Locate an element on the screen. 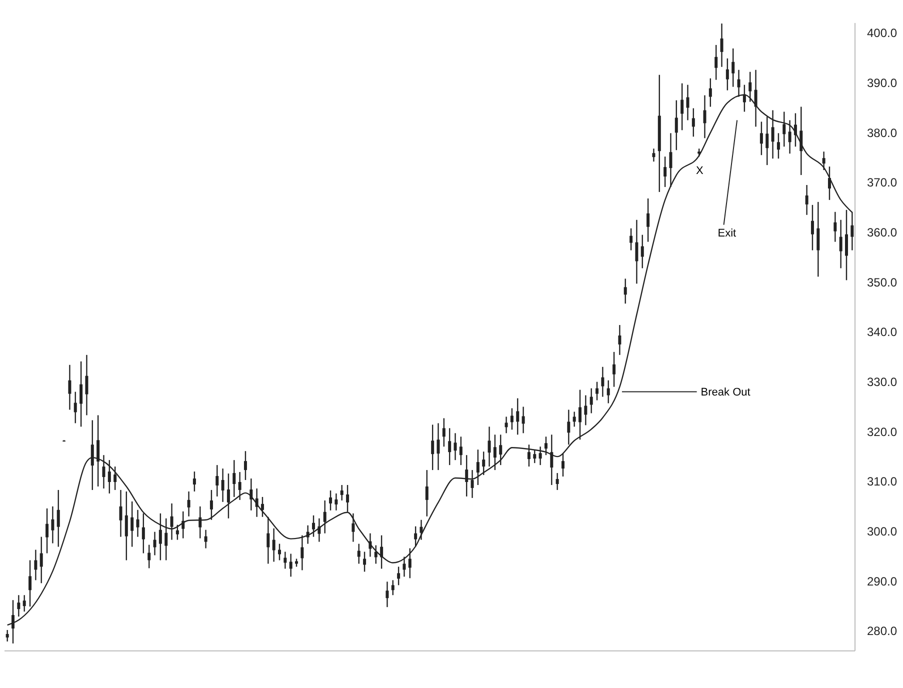 This screenshot has width=903, height=688. y-tick-label: 330.0 is located at coordinates (882, 382).